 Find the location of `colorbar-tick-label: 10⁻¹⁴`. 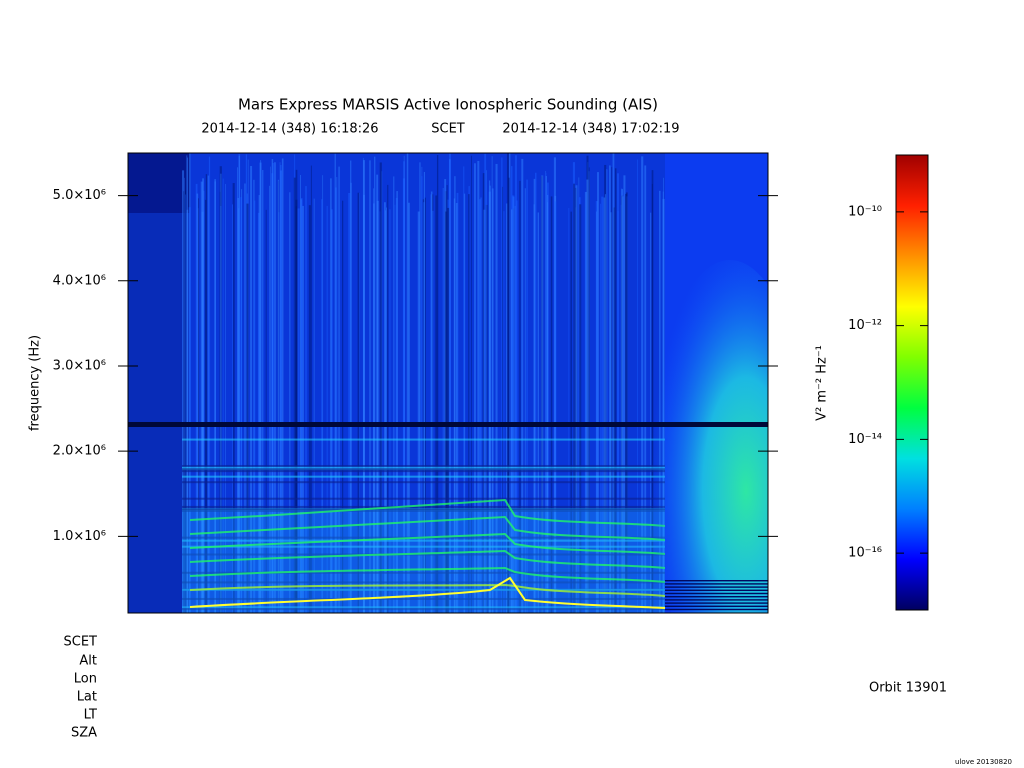

colorbar-tick-label: 10⁻¹⁴ is located at coordinates (865, 439).